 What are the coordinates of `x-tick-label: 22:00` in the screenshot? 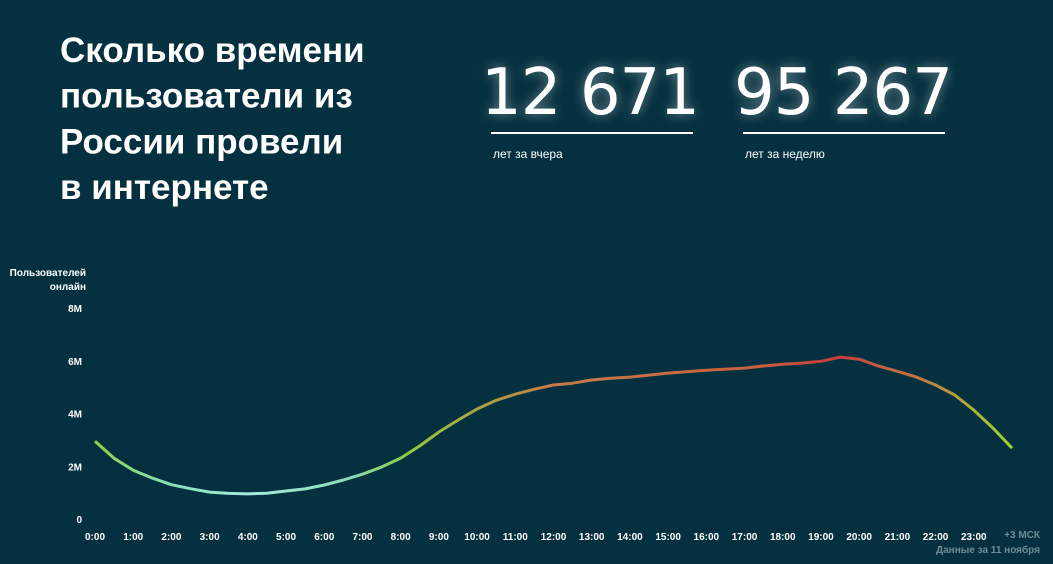 It's located at (936, 537).